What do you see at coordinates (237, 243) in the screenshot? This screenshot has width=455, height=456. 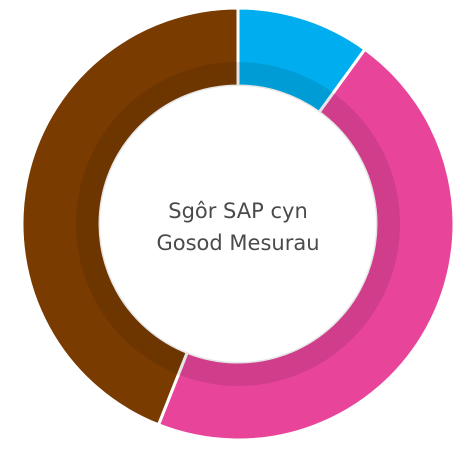 I see `center-label: Gosod Mesurau` at bounding box center [237, 243].